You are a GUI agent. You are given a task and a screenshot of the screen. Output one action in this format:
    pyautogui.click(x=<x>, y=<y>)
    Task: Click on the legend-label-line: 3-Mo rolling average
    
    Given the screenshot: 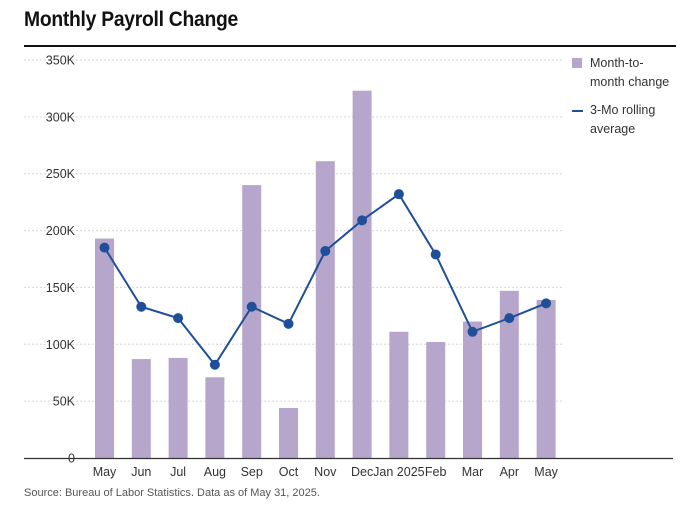 What is the action you would take?
    pyautogui.click(x=623, y=119)
    